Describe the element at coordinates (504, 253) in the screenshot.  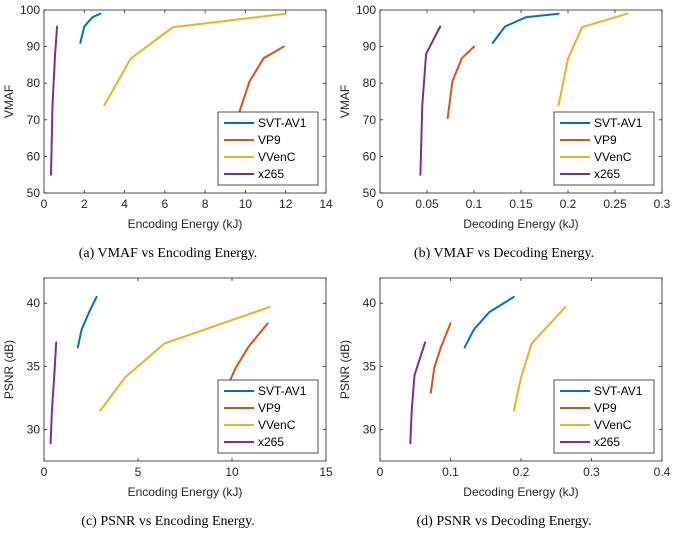
I see `chart-caption: (b) VMAF vs Decoding Energy.` at that location.